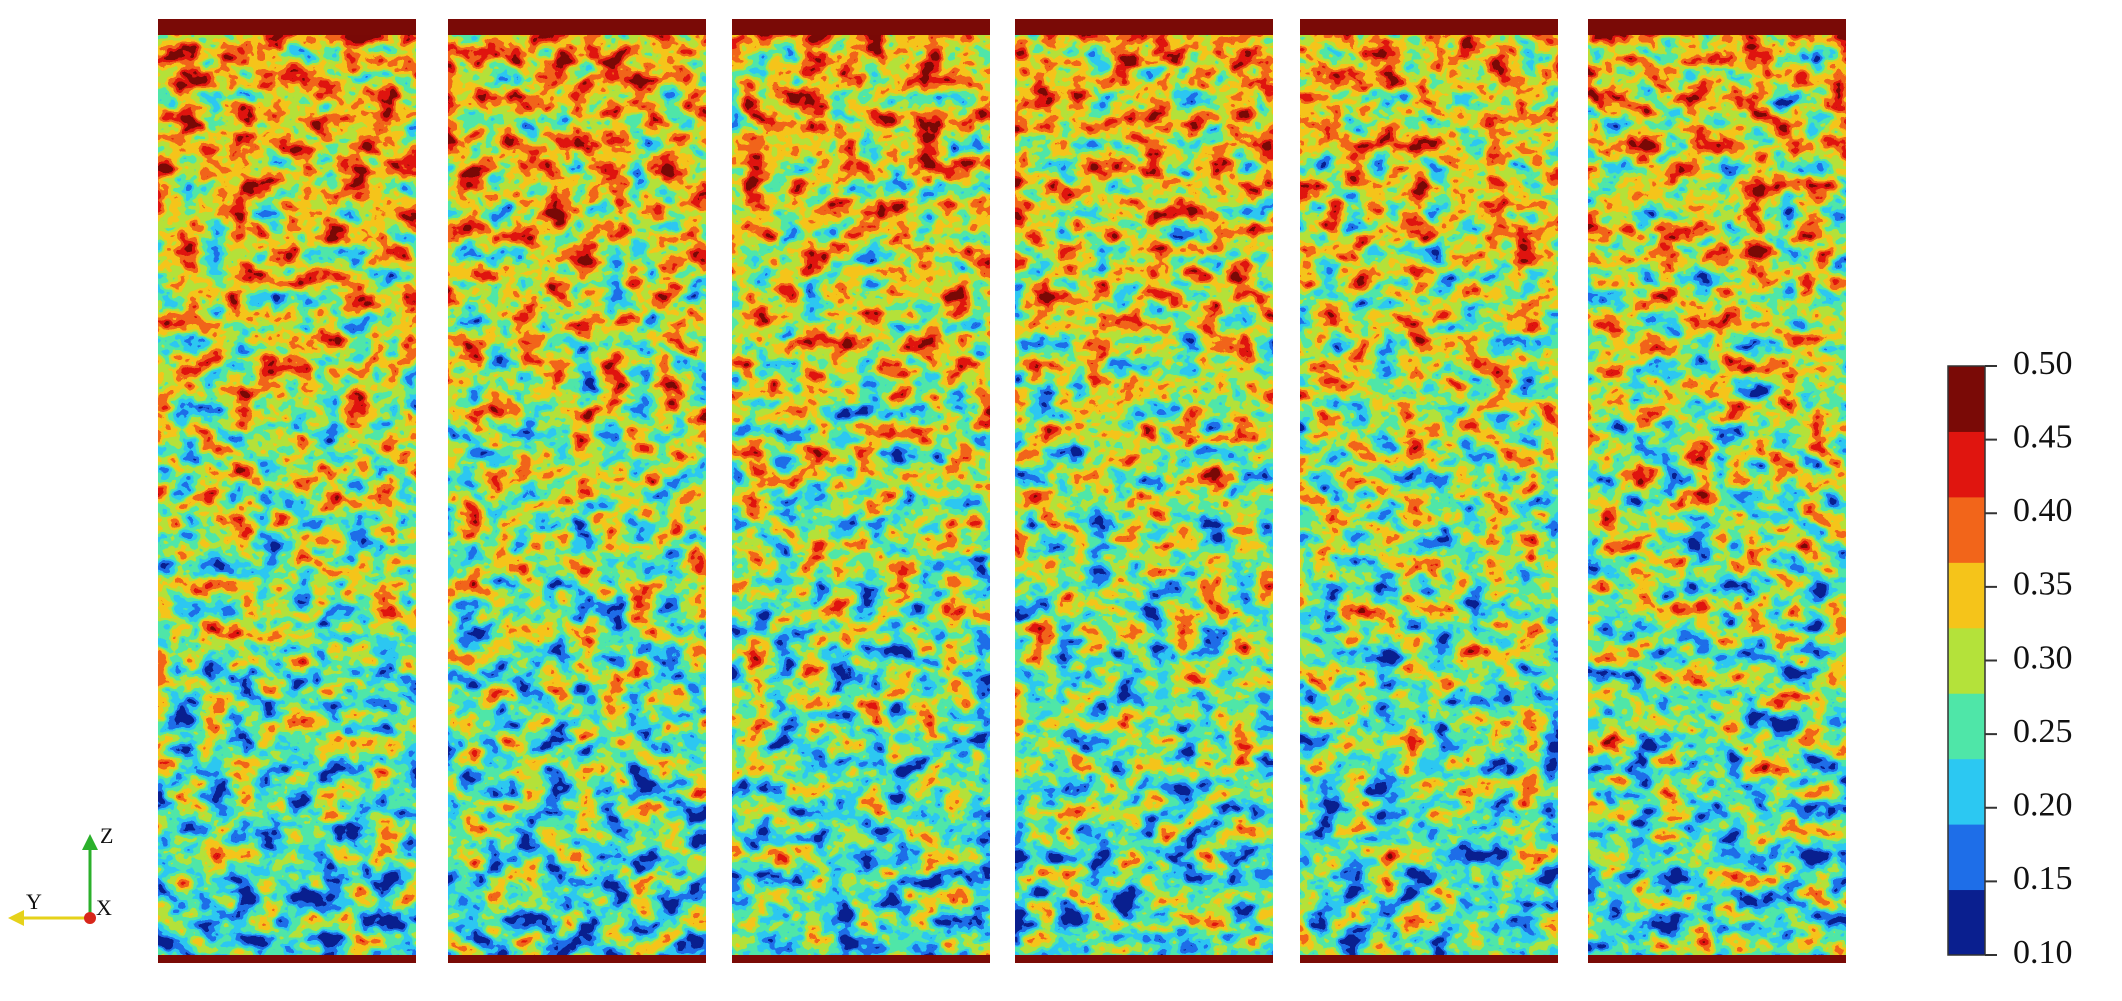 The width and height of the screenshot is (2122, 1001). I want to click on colorbar-tick-label: 0.50, so click(2043, 363).